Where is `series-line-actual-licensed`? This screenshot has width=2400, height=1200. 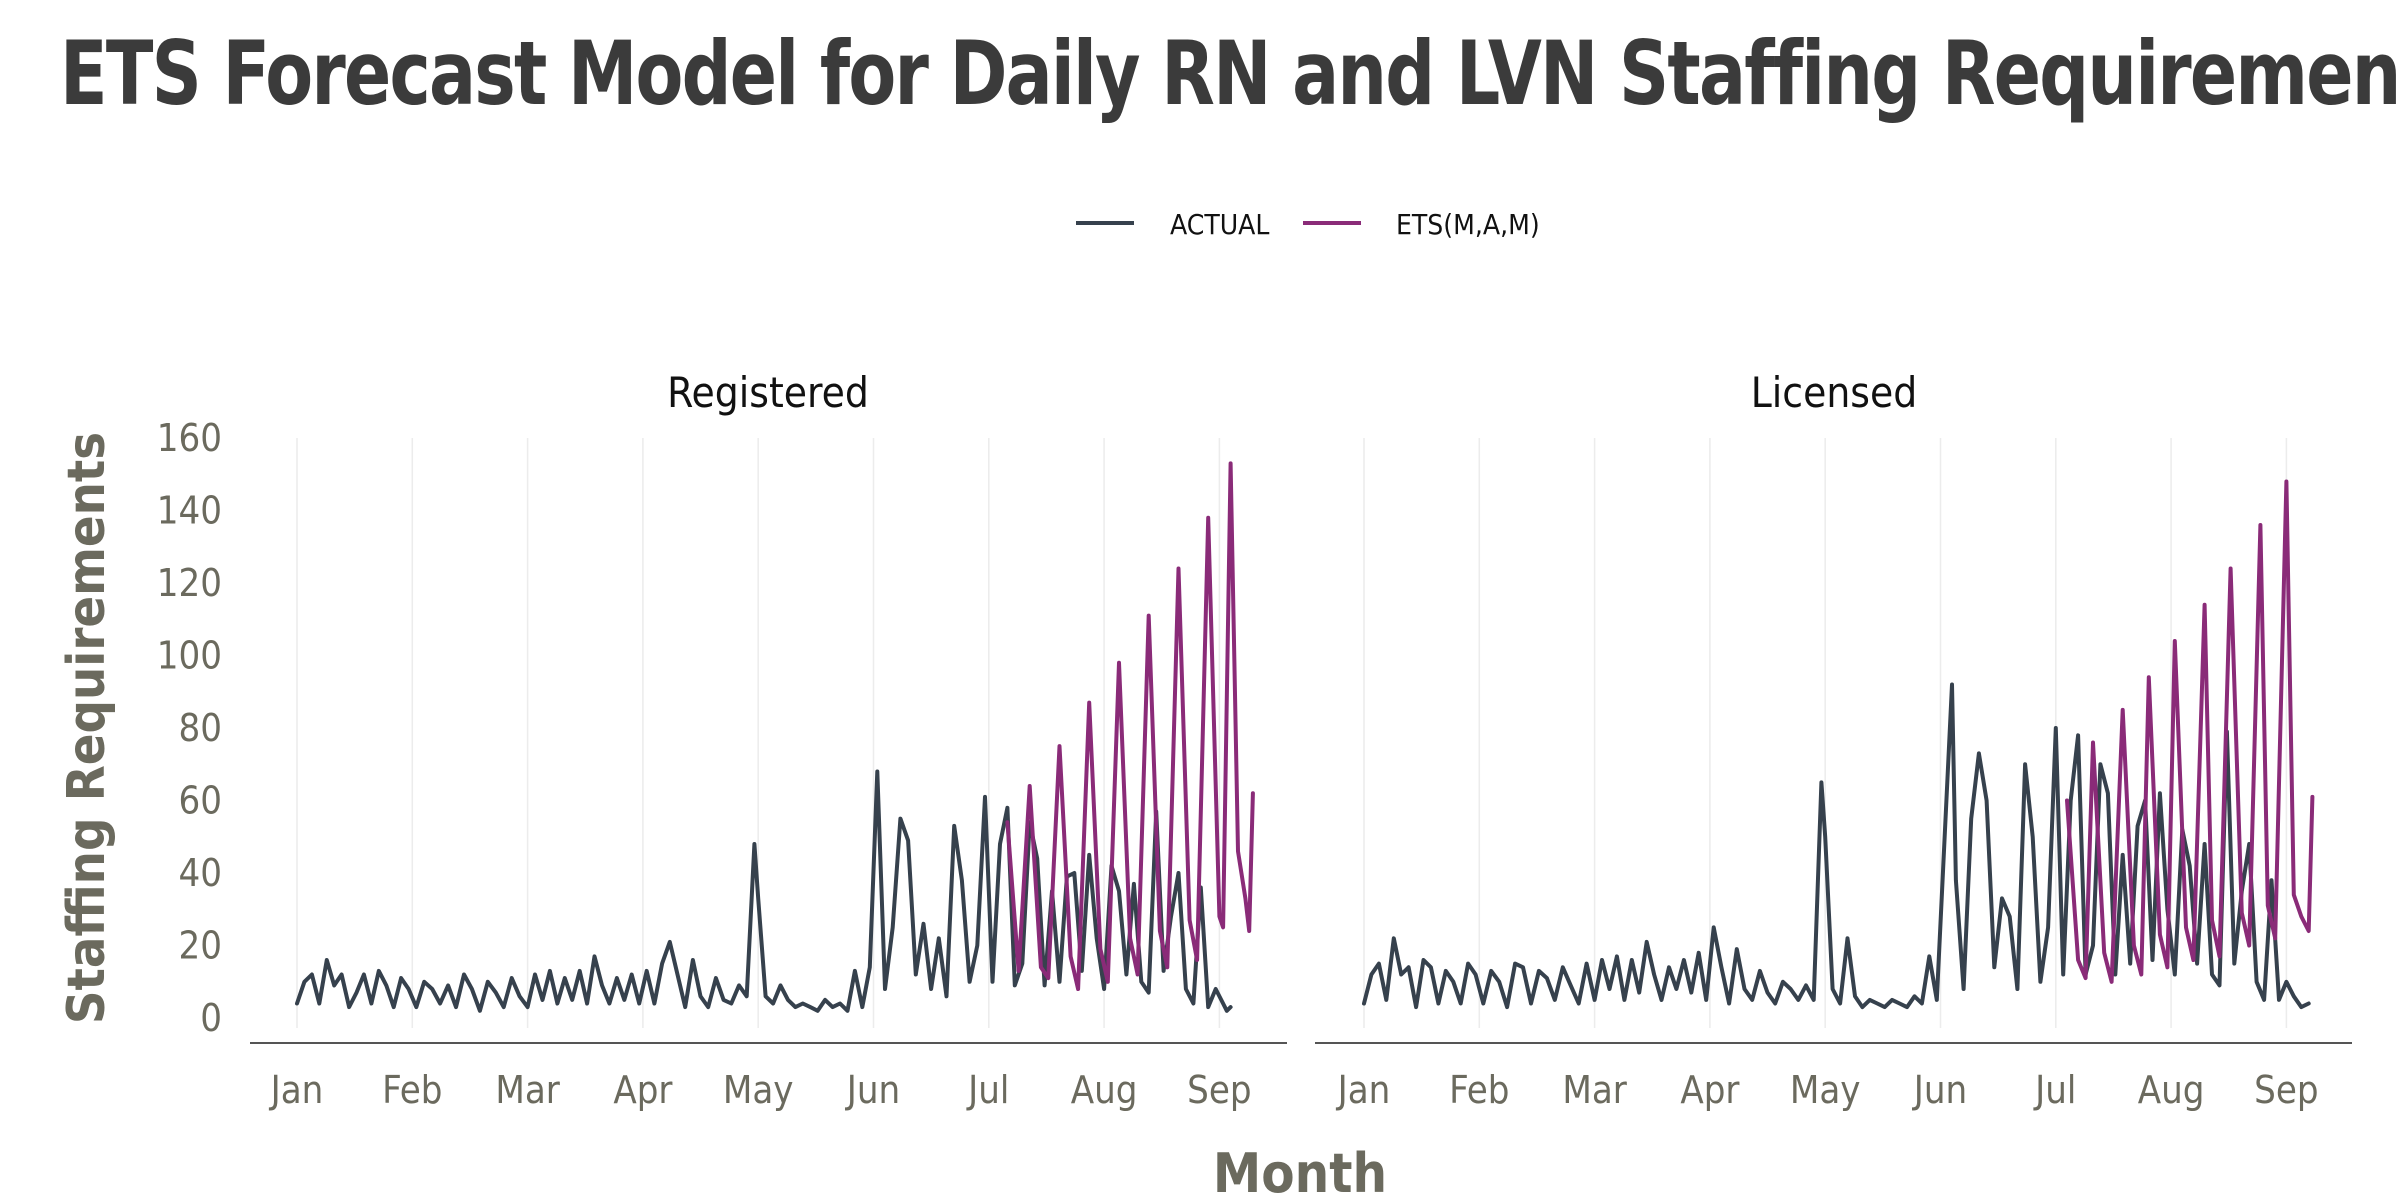 series-line-actual-licensed is located at coordinates (1836, 846).